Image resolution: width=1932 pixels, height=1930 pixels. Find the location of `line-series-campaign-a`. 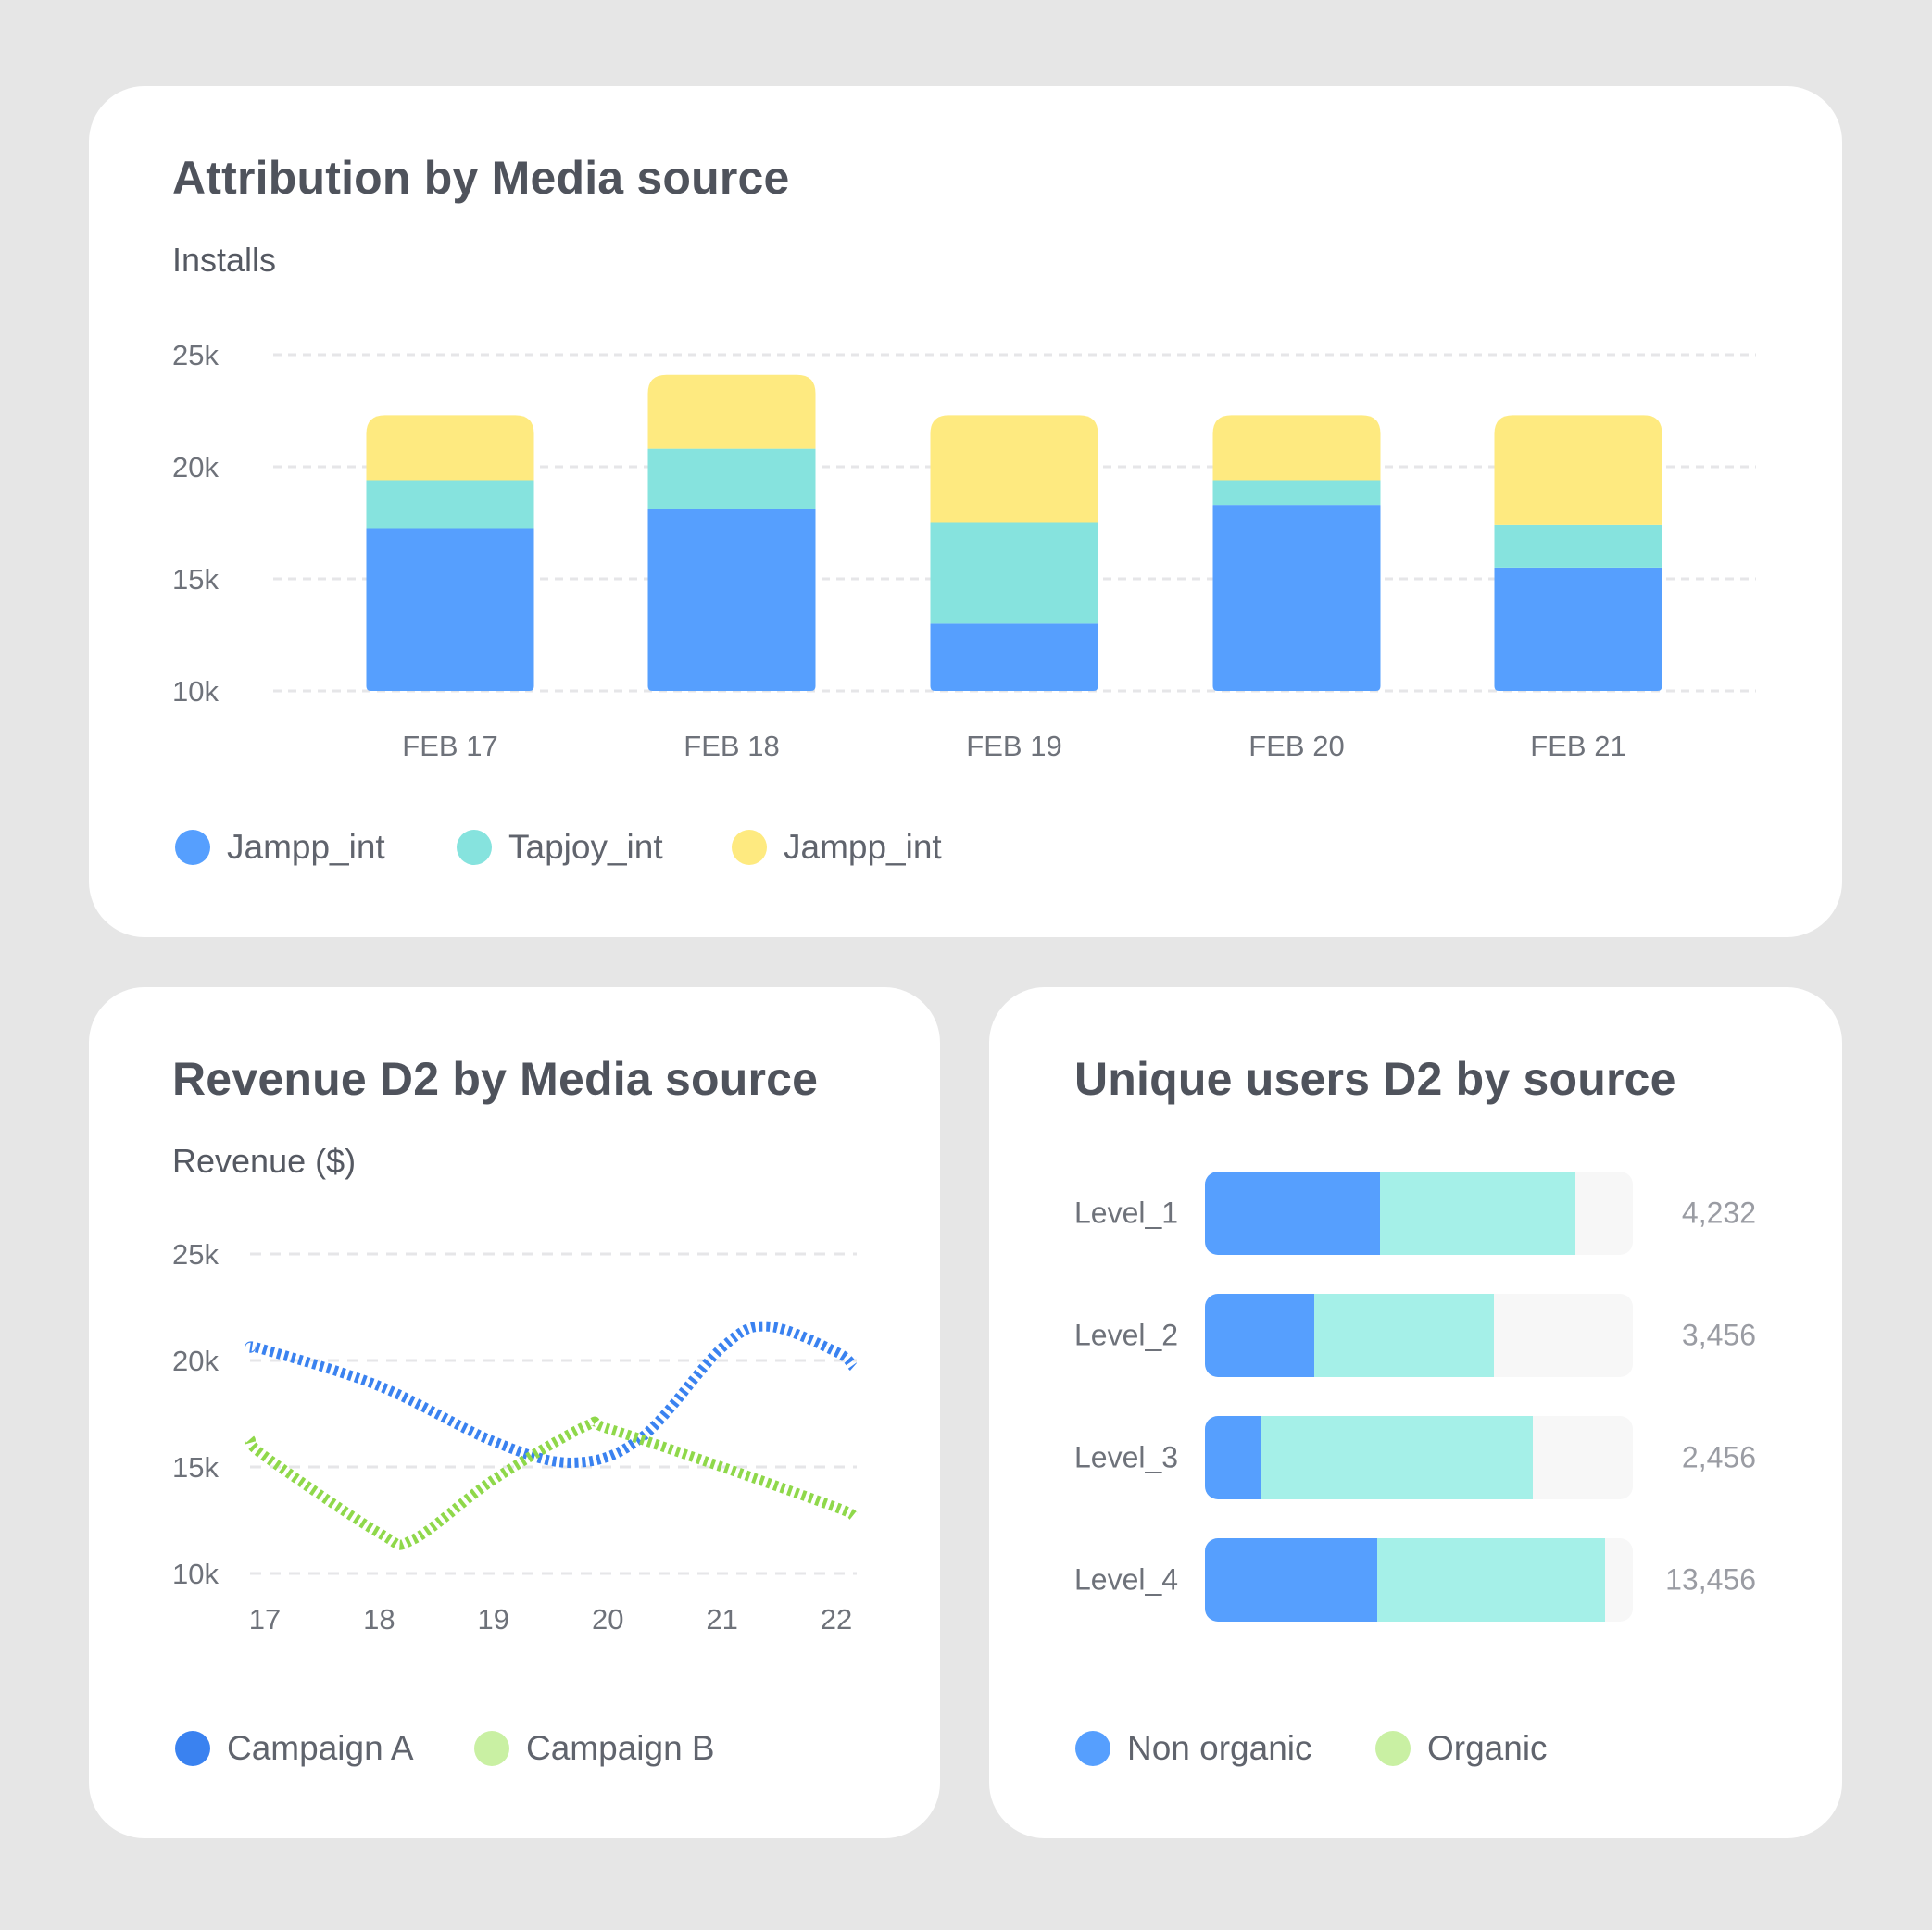

line-series-campaign-a is located at coordinates (551, 1394).